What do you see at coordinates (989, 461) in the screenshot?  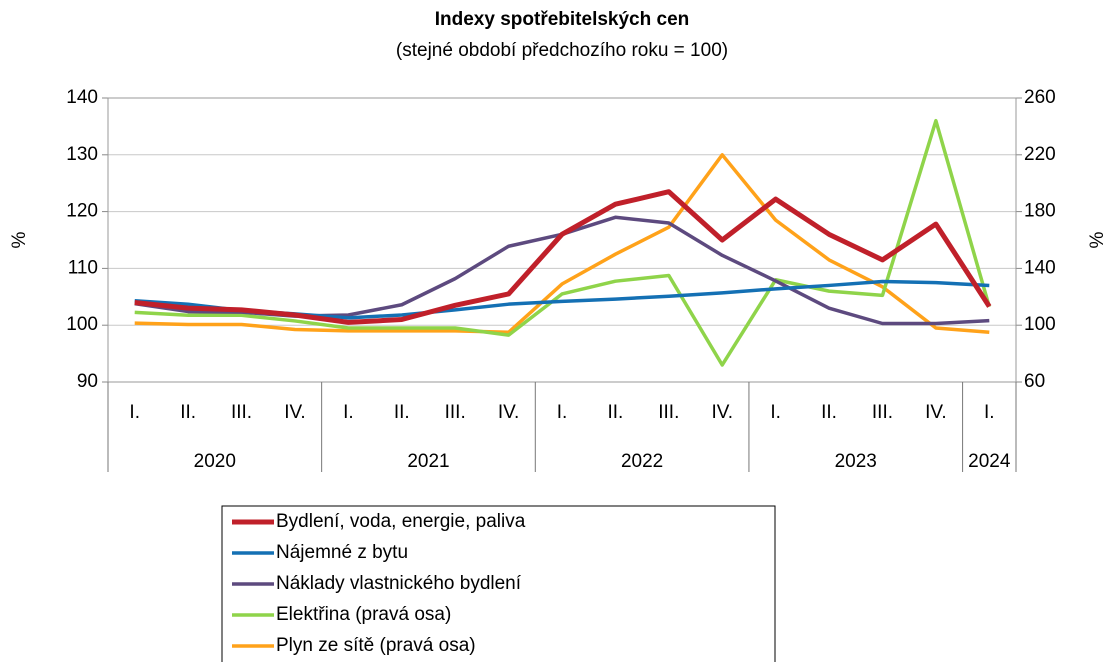 I see `x-group-label: 2024` at bounding box center [989, 461].